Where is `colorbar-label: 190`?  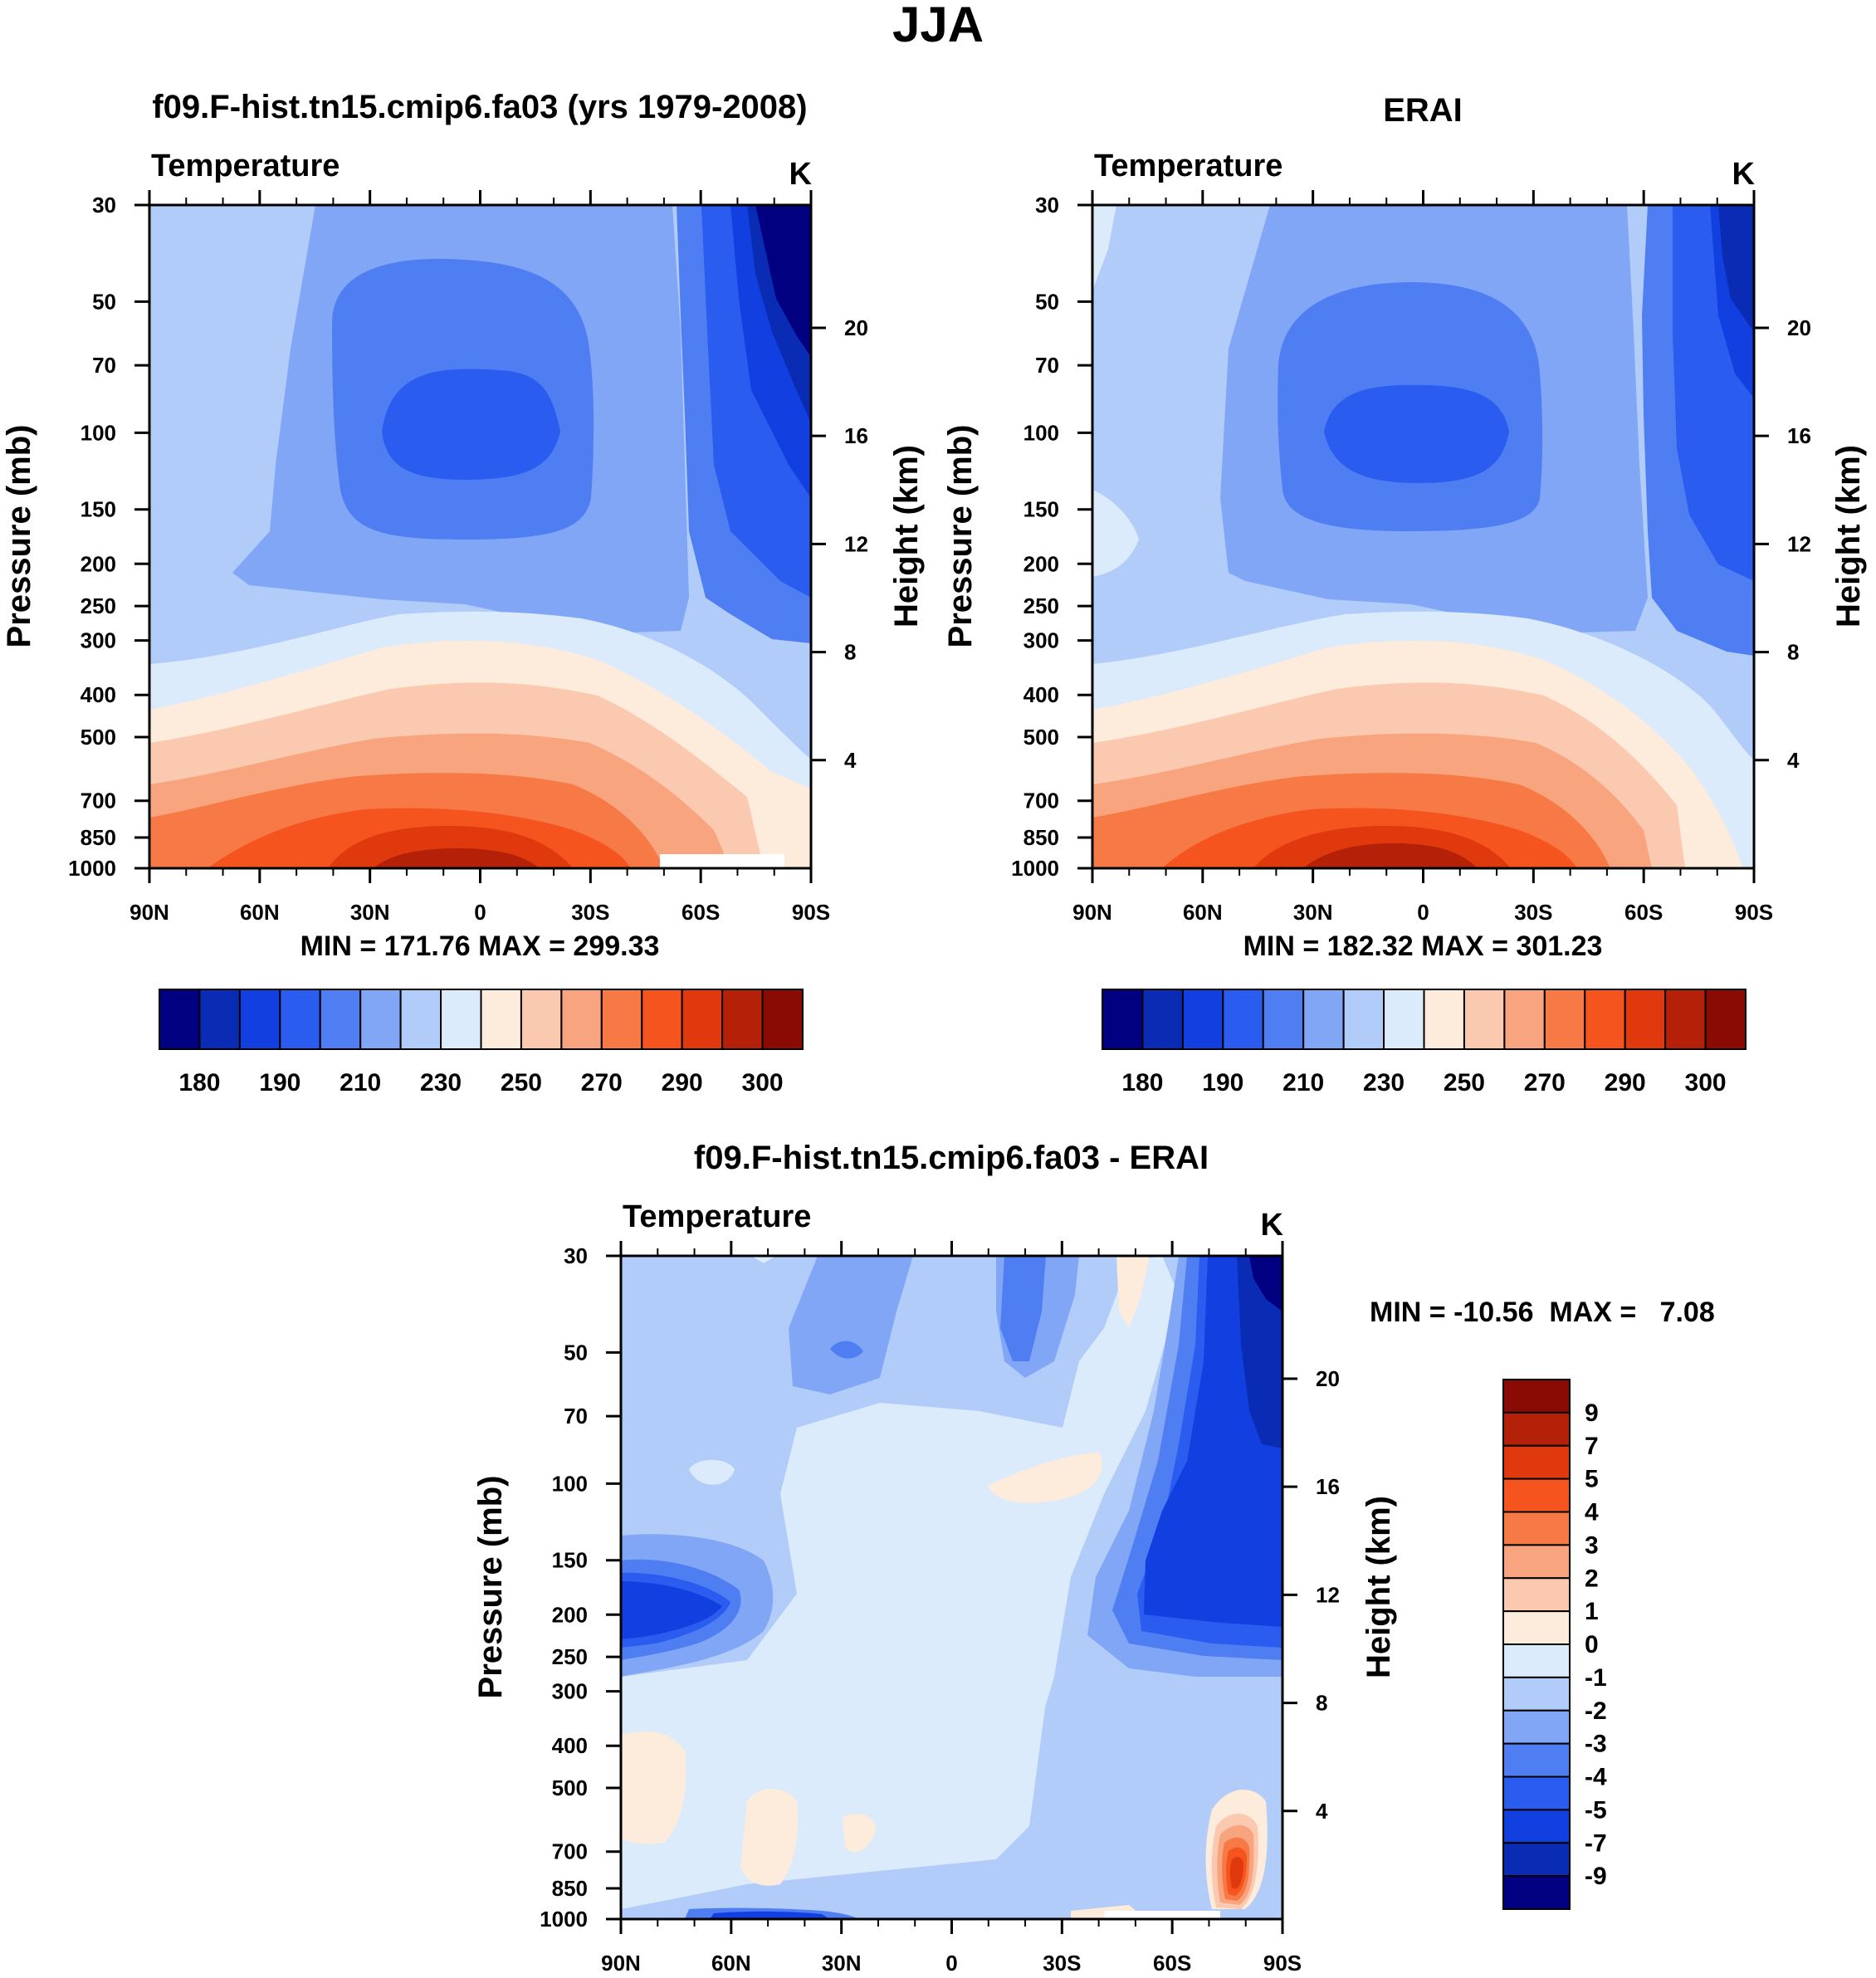
colorbar-label: 190 is located at coordinates (1222, 1083).